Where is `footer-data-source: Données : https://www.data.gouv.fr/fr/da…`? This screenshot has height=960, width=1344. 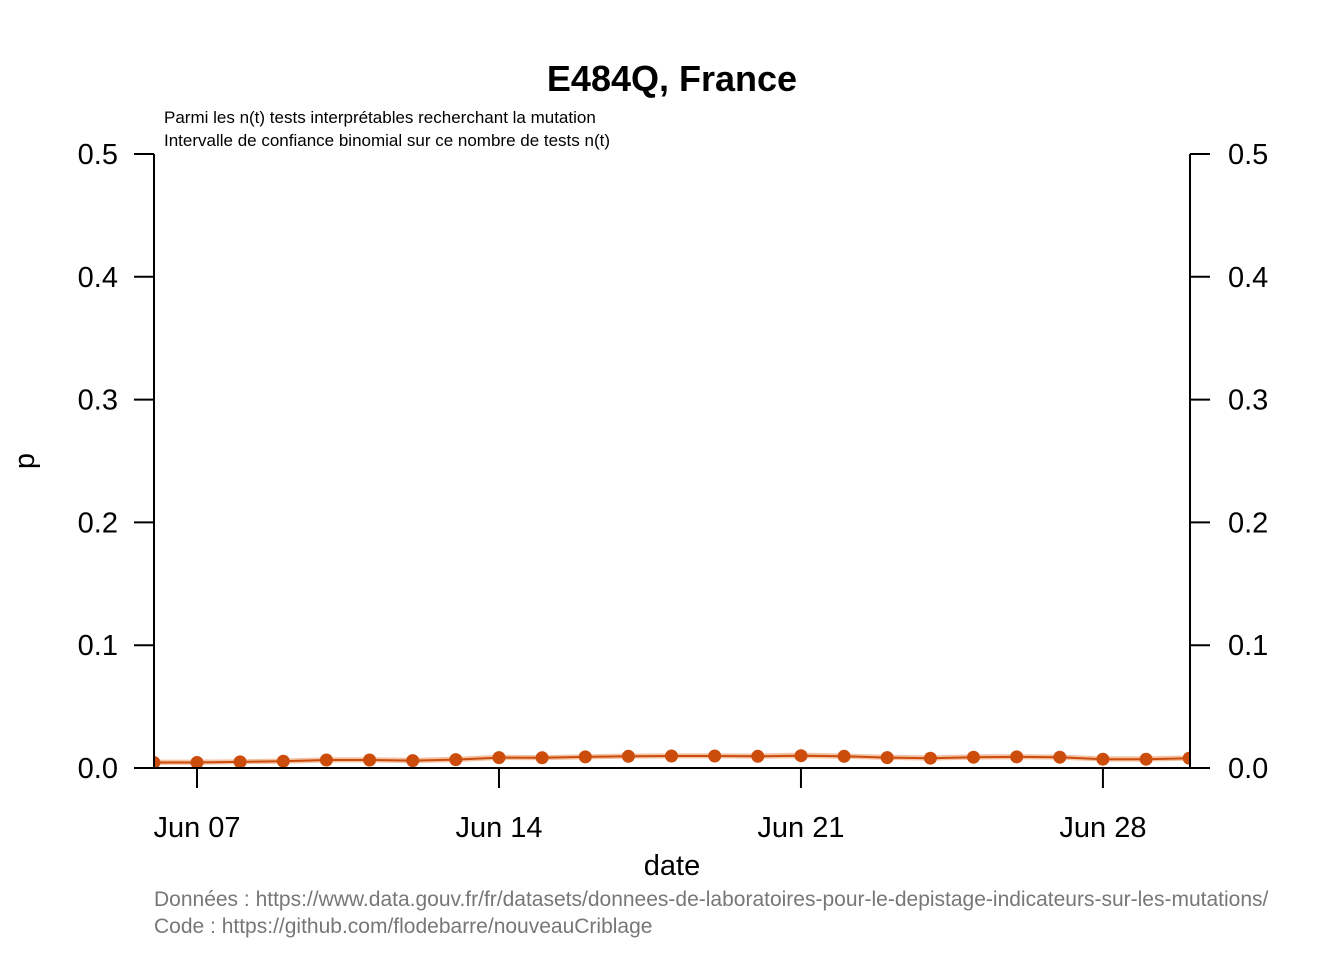 footer-data-source: Données : https://www.data.gouv.fr/fr/da… is located at coordinates (711, 899).